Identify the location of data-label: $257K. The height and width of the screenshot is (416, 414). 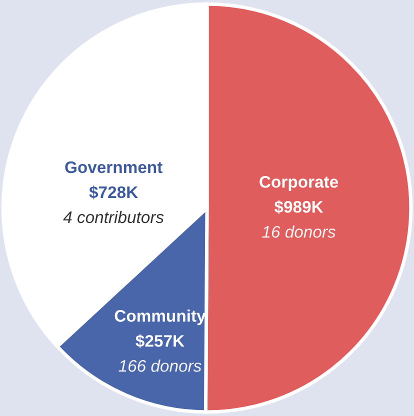
(160, 341).